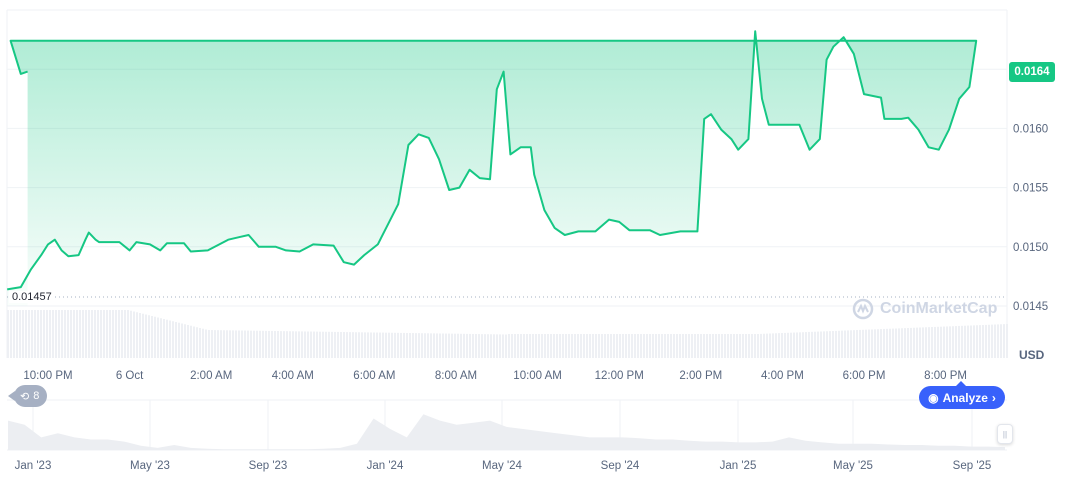 The width and height of the screenshot is (1072, 477). Describe the element at coordinates (1032, 72) in the screenshot. I see `current-price-badge: 0.0164` at that location.